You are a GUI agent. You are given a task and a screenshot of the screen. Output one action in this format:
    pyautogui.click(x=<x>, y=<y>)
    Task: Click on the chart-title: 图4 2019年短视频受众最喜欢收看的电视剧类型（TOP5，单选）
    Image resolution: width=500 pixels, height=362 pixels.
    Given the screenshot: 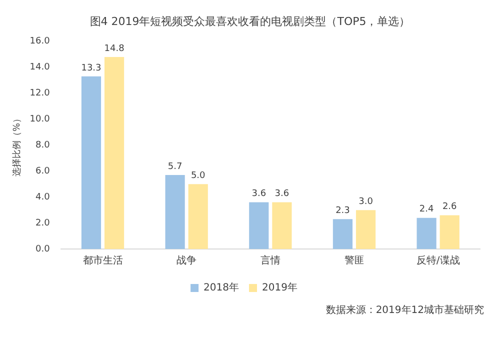 What is the action you would take?
    pyautogui.click(x=250, y=21)
    